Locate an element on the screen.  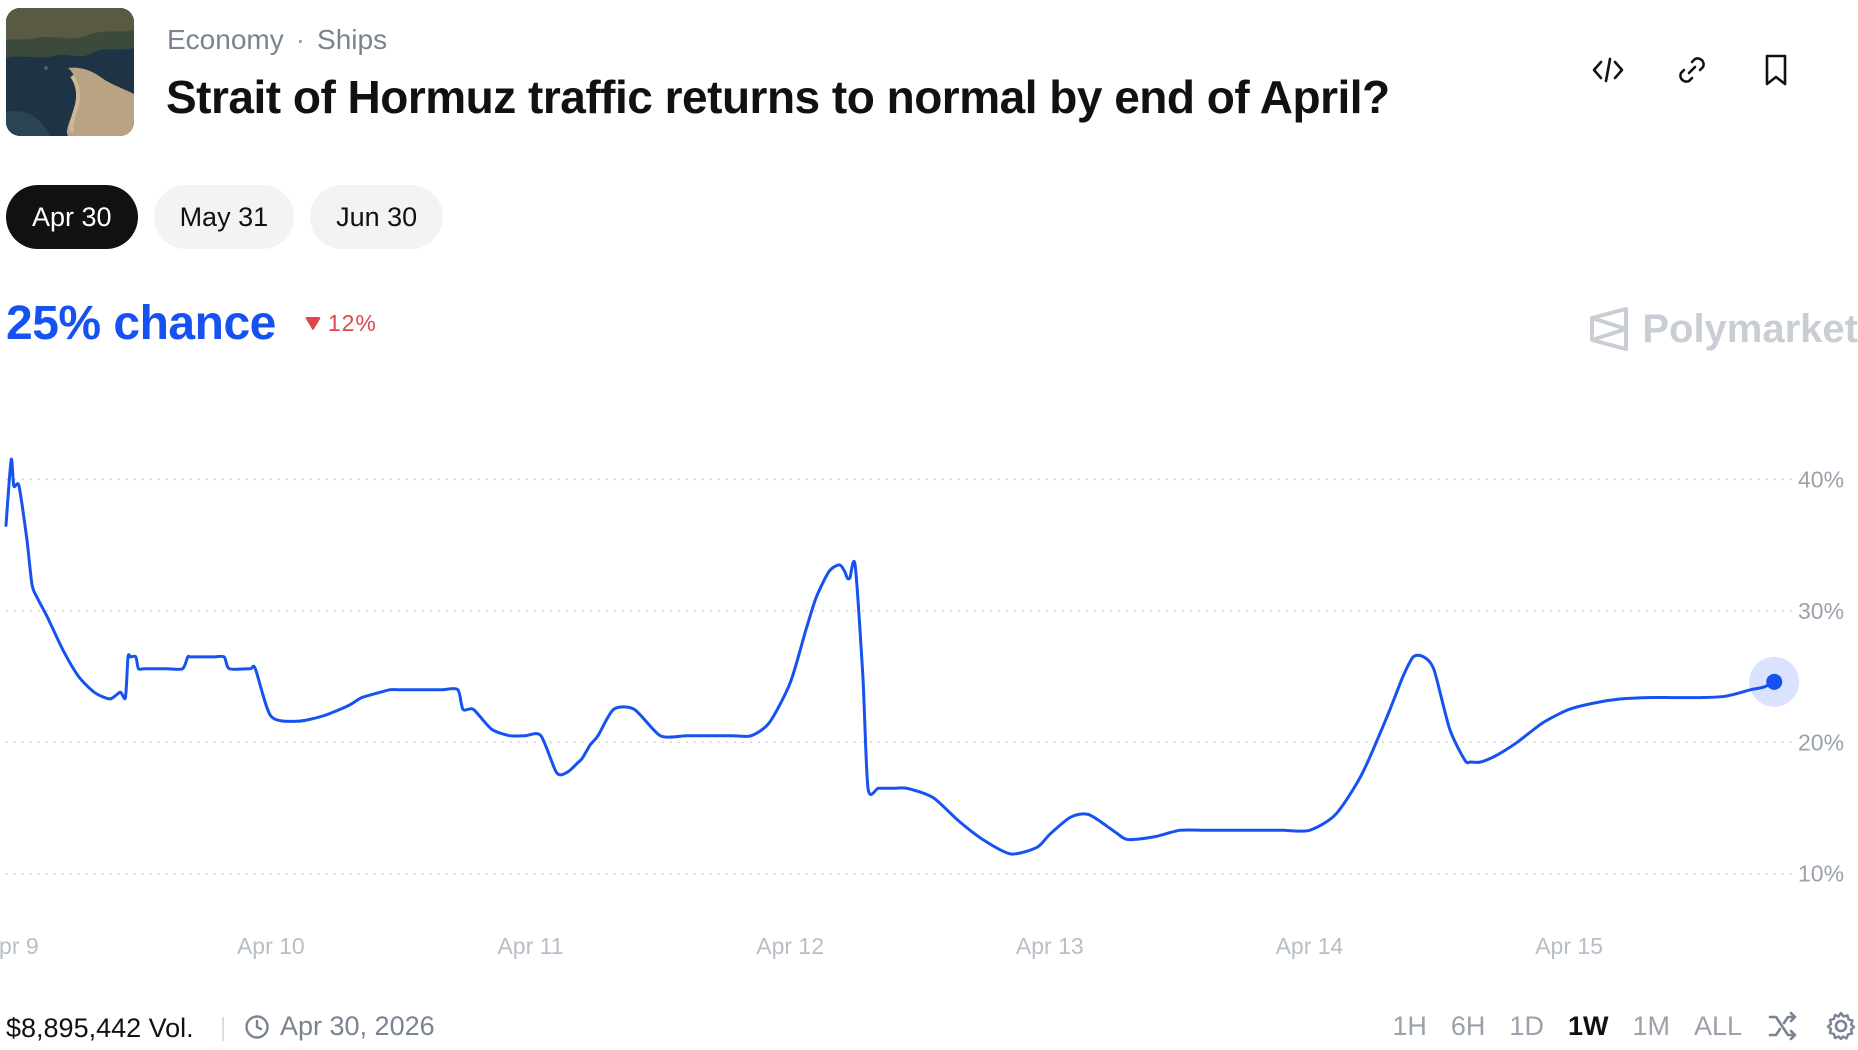
x-tick-label: Apr 10 is located at coordinates (271, 946).